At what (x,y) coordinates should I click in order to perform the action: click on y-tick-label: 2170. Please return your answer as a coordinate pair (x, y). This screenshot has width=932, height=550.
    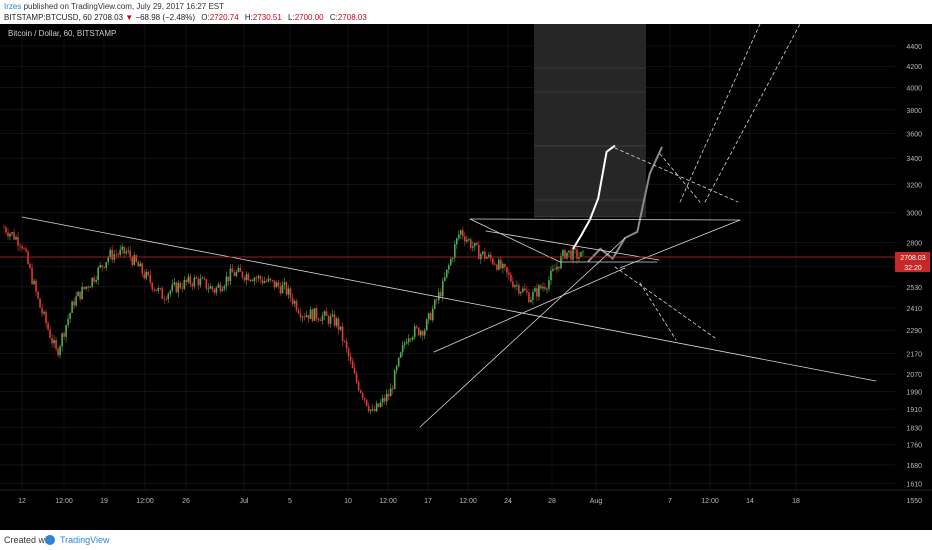
    Looking at the image, I should click on (914, 355).